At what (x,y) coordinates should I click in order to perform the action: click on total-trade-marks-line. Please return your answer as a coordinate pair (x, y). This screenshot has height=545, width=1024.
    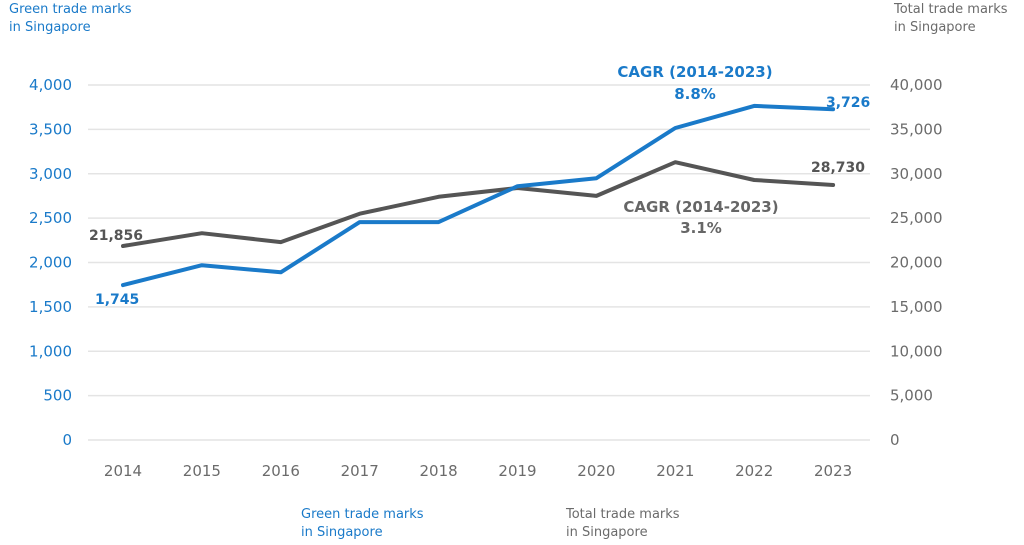
    Looking at the image, I should click on (478, 204).